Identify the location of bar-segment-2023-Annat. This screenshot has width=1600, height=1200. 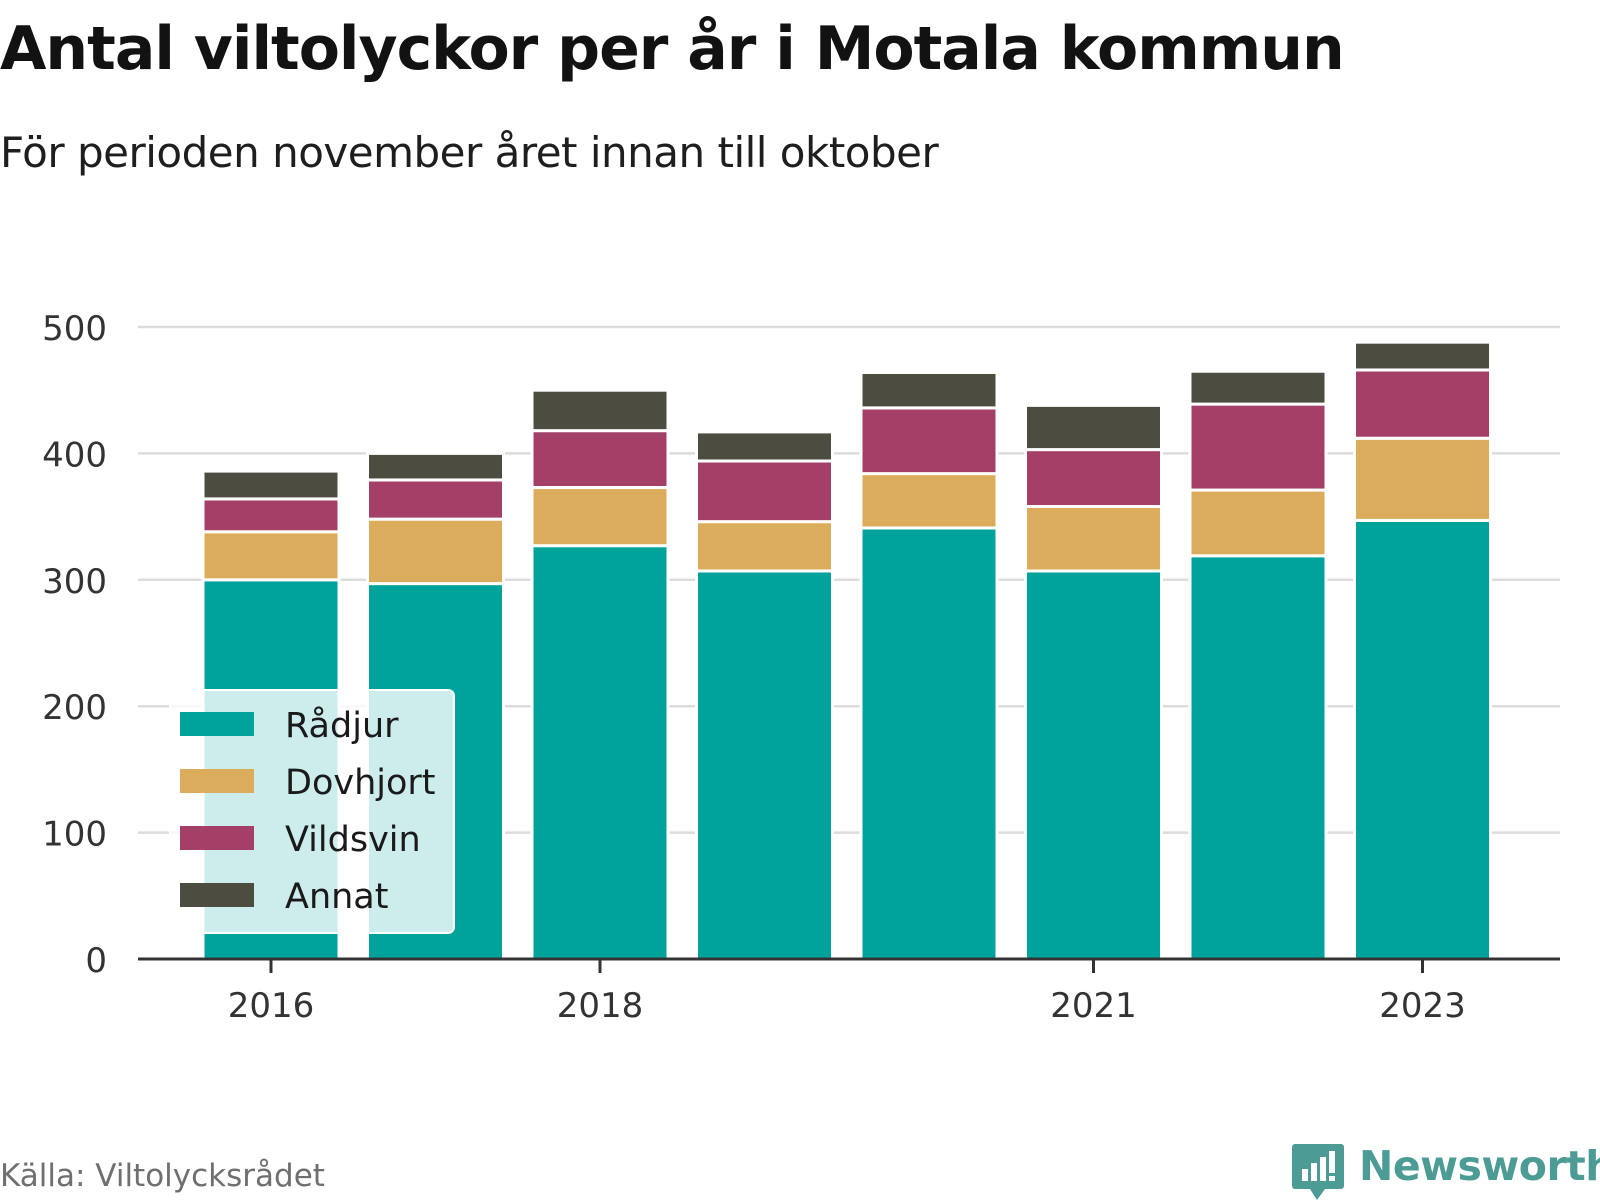
(1422, 356).